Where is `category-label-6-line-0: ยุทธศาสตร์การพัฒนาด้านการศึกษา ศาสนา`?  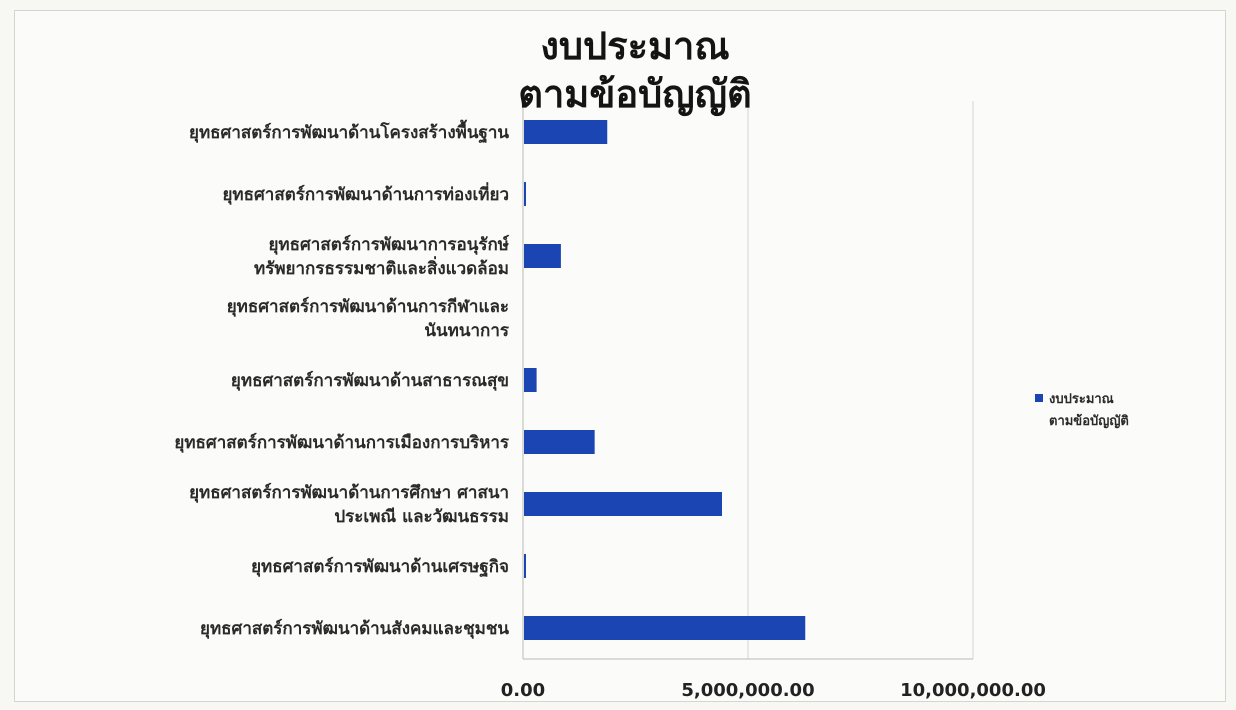 category-label-6-line-0: ยุทธศาสตร์การพัฒนาด้านการศึกษา ศาสนา is located at coordinates (349, 492).